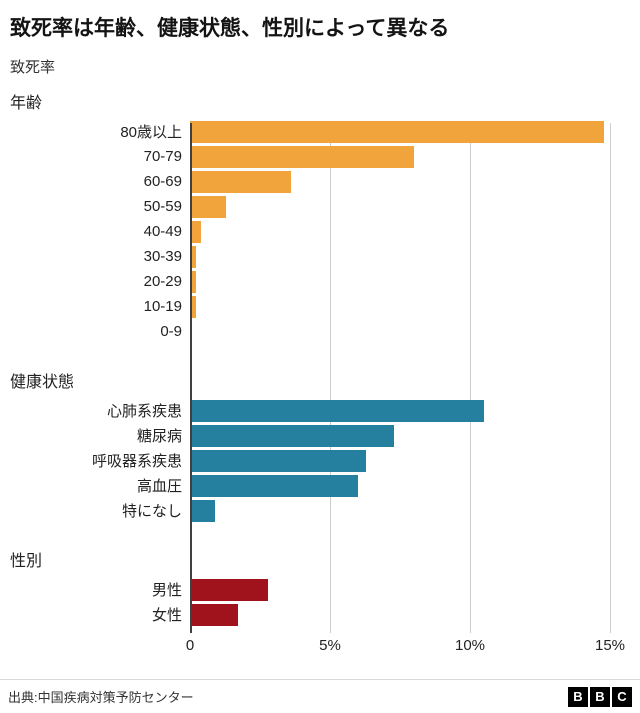 This screenshot has width=640, height=713. Describe the element at coordinates (101, 697) in the screenshot. I see `source-text: 出典:中国疾病対策予防センター` at that location.